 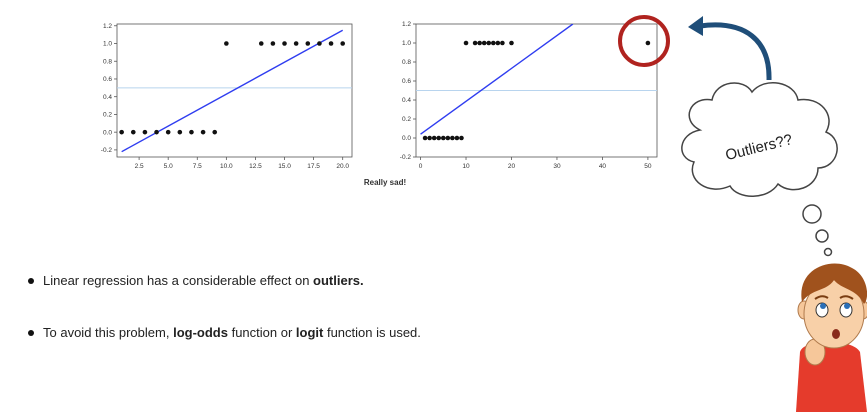 I want to click on curved-arrow, so click(x=735, y=51).